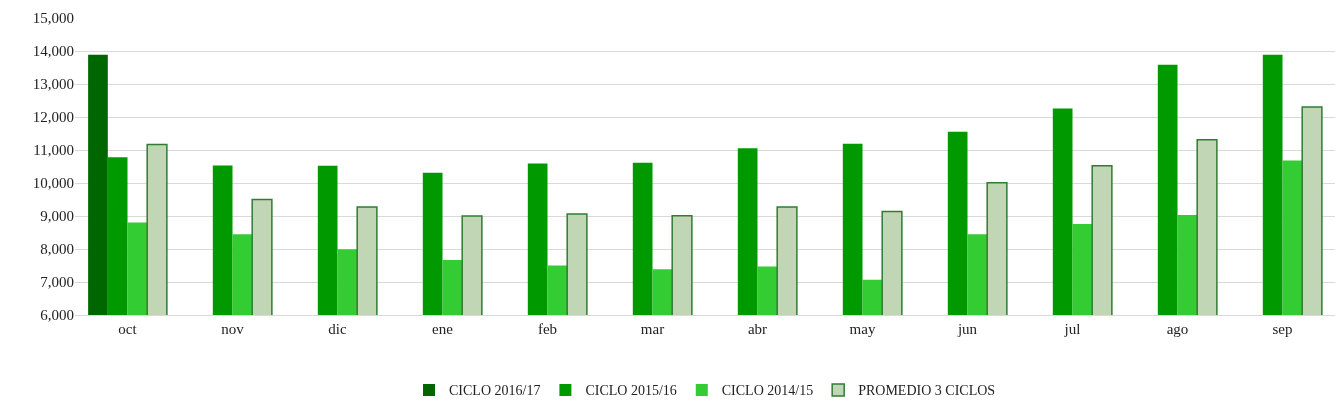 Image resolution: width=1340 pixels, height=412 pixels. I want to click on y-tick-label: 9,000, so click(57, 216).